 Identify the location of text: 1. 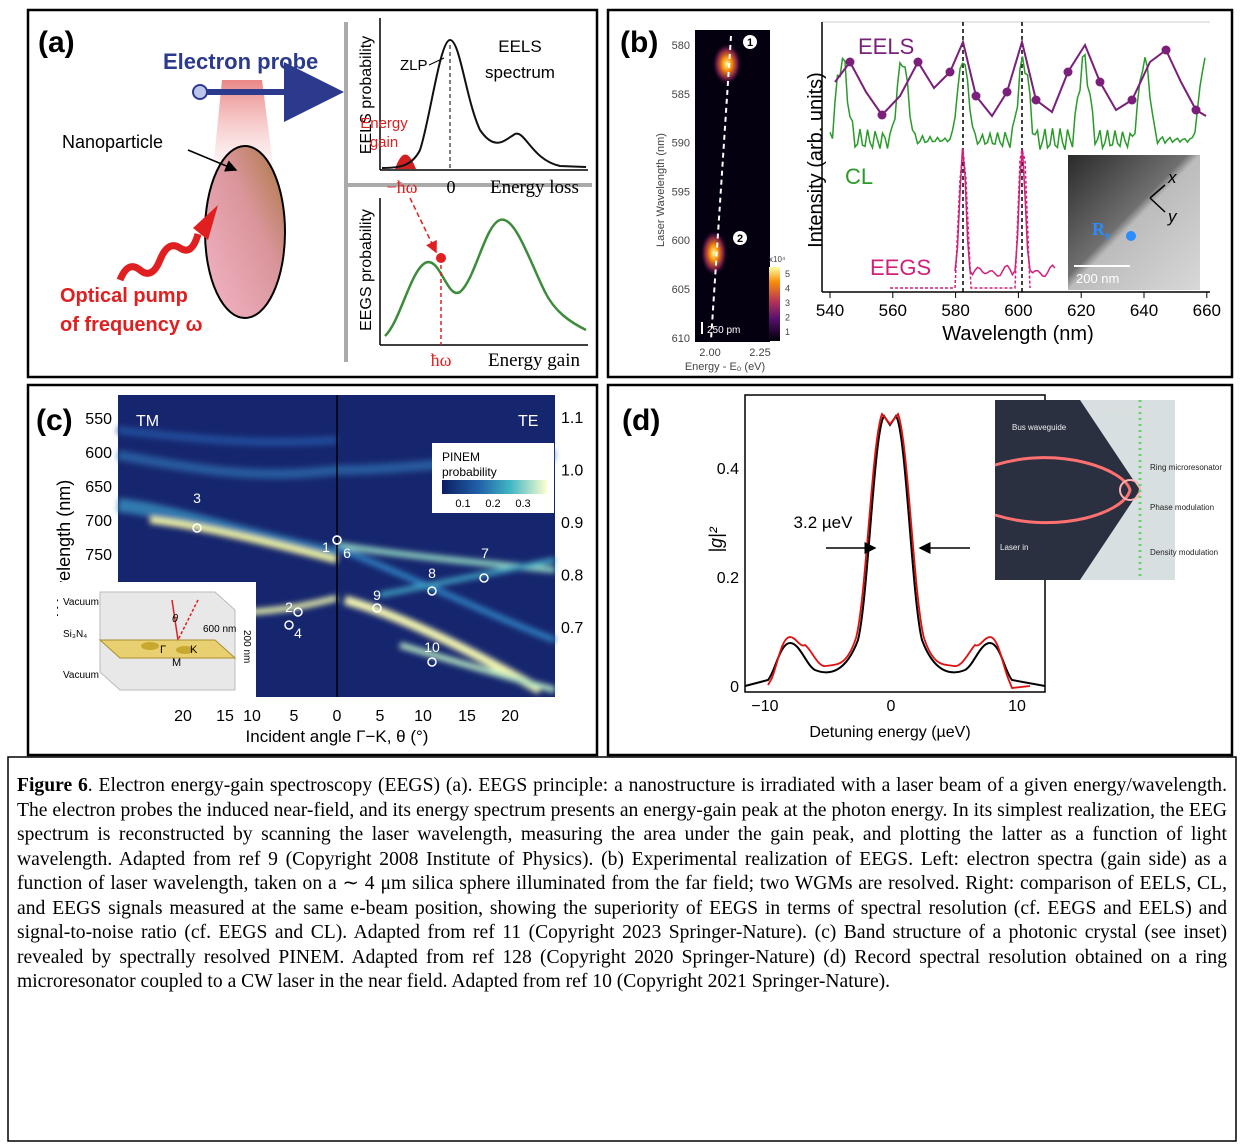
(750, 43).